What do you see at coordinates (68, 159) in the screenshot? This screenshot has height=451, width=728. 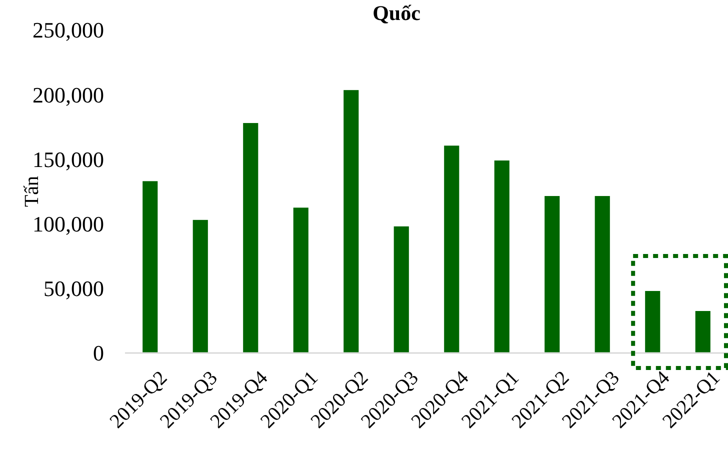 I see `y-tick-label: 150,000` at bounding box center [68, 159].